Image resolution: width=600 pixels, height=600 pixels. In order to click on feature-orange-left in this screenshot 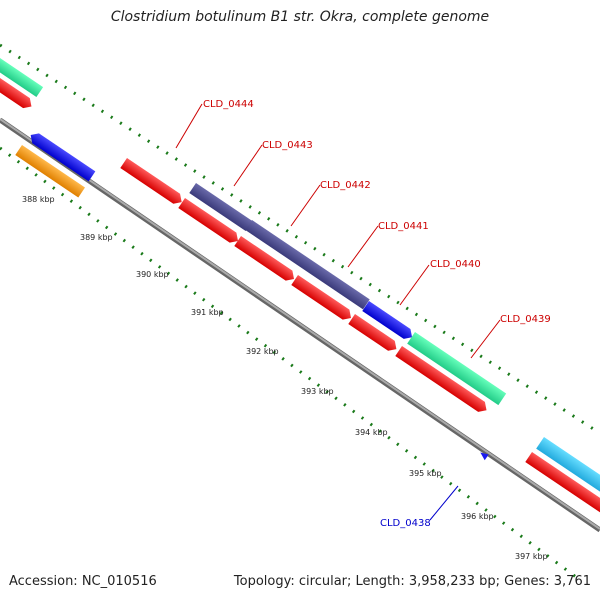, I will do `click(50, 171)`.